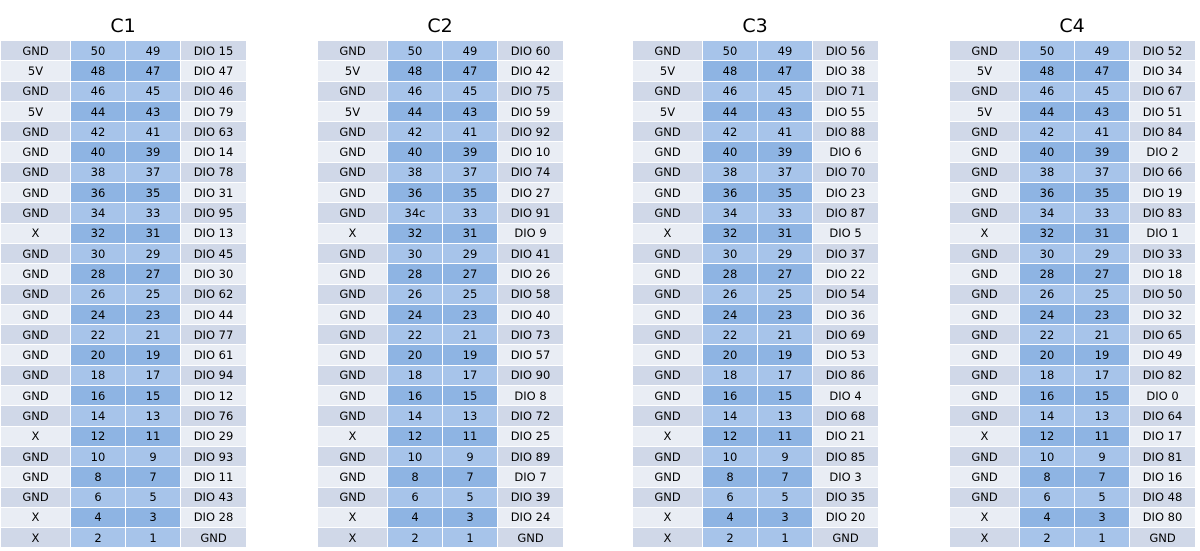  What do you see at coordinates (1162, 497) in the screenshot?
I see `pin-signal: DIO 48` at bounding box center [1162, 497].